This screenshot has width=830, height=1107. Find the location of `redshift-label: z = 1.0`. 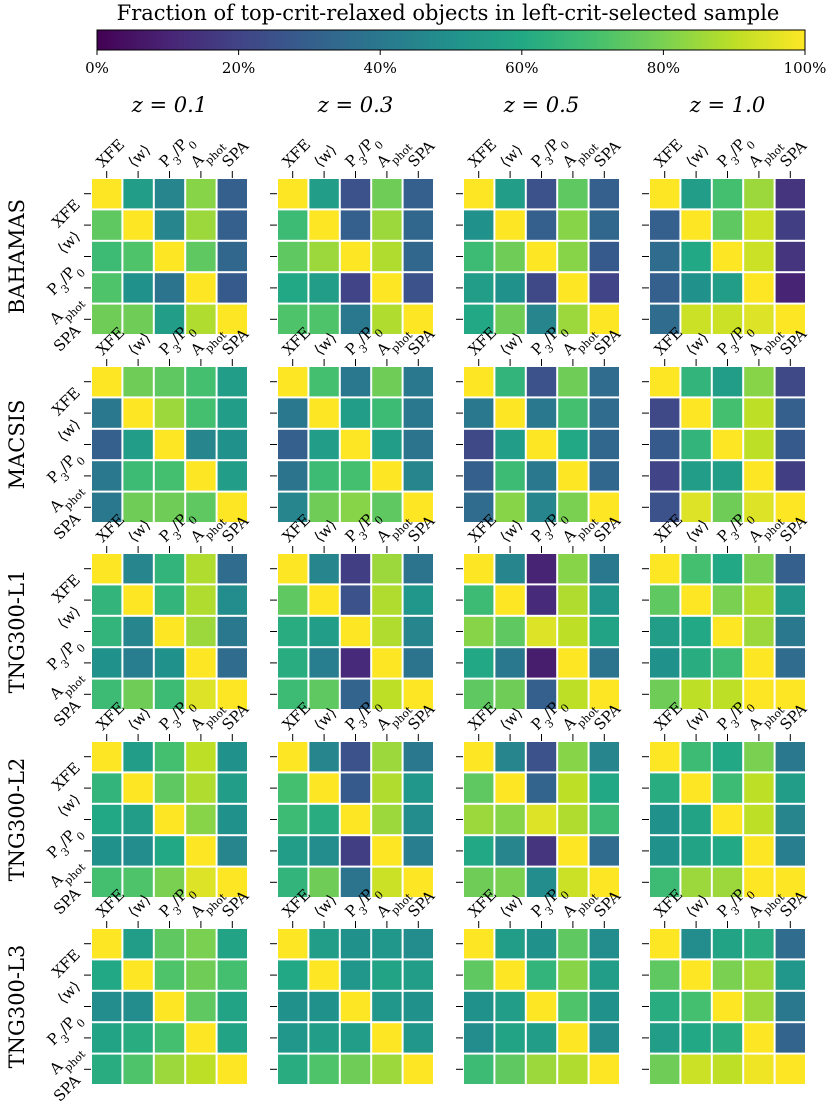

redshift-label: z = 1.0 is located at coordinates (727, 105).